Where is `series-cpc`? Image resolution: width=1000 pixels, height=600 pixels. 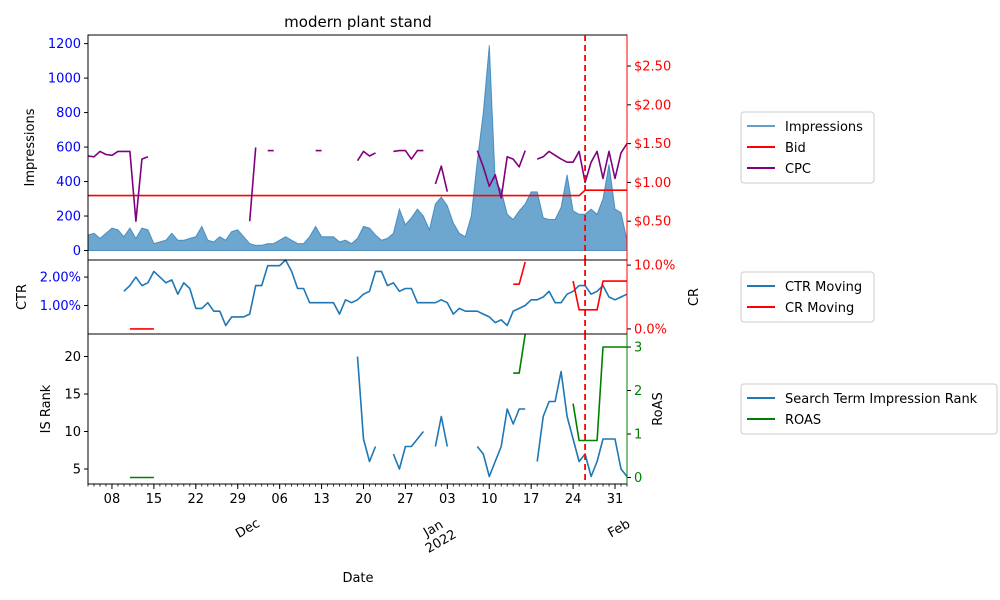
series-cpc is located at coordinates (357, 182).